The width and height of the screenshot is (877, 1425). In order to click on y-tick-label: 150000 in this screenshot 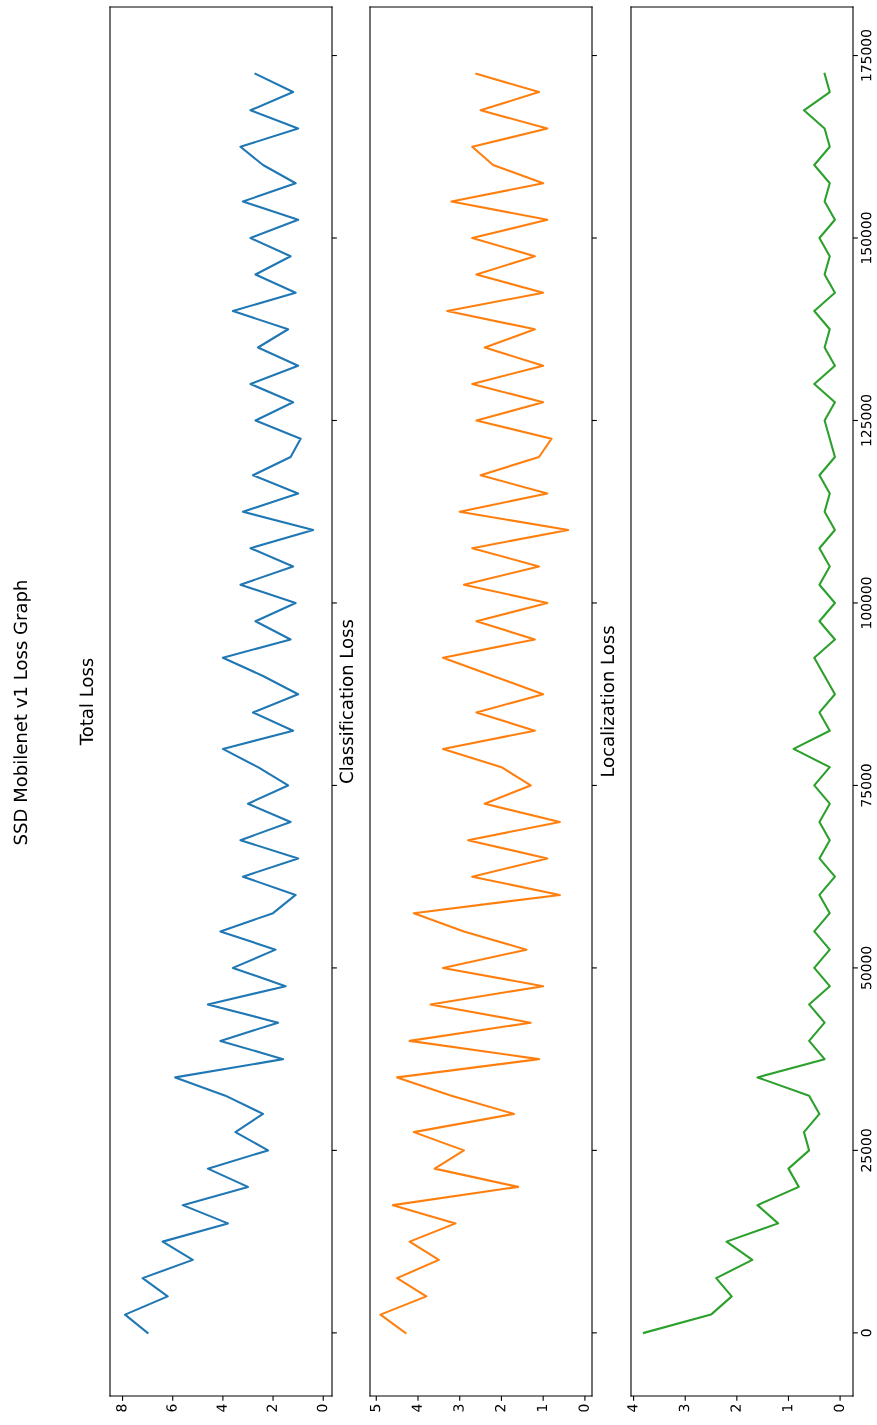, I will do `click(866, 237)`.